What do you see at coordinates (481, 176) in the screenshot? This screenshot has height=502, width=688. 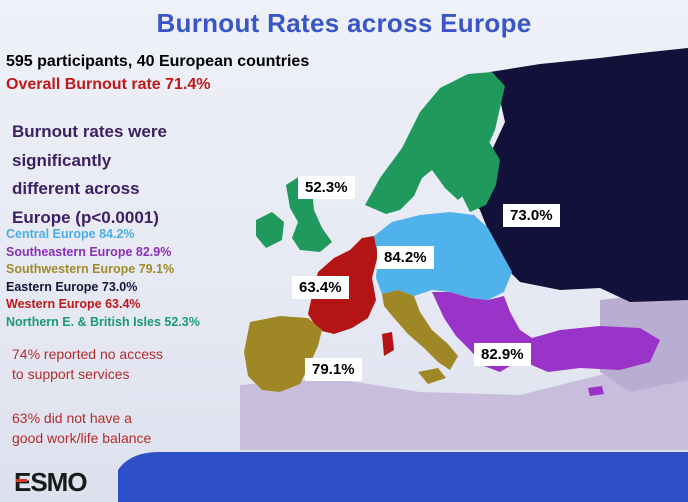 I see `region-northern-baltic` at bounding box center [481, 176].